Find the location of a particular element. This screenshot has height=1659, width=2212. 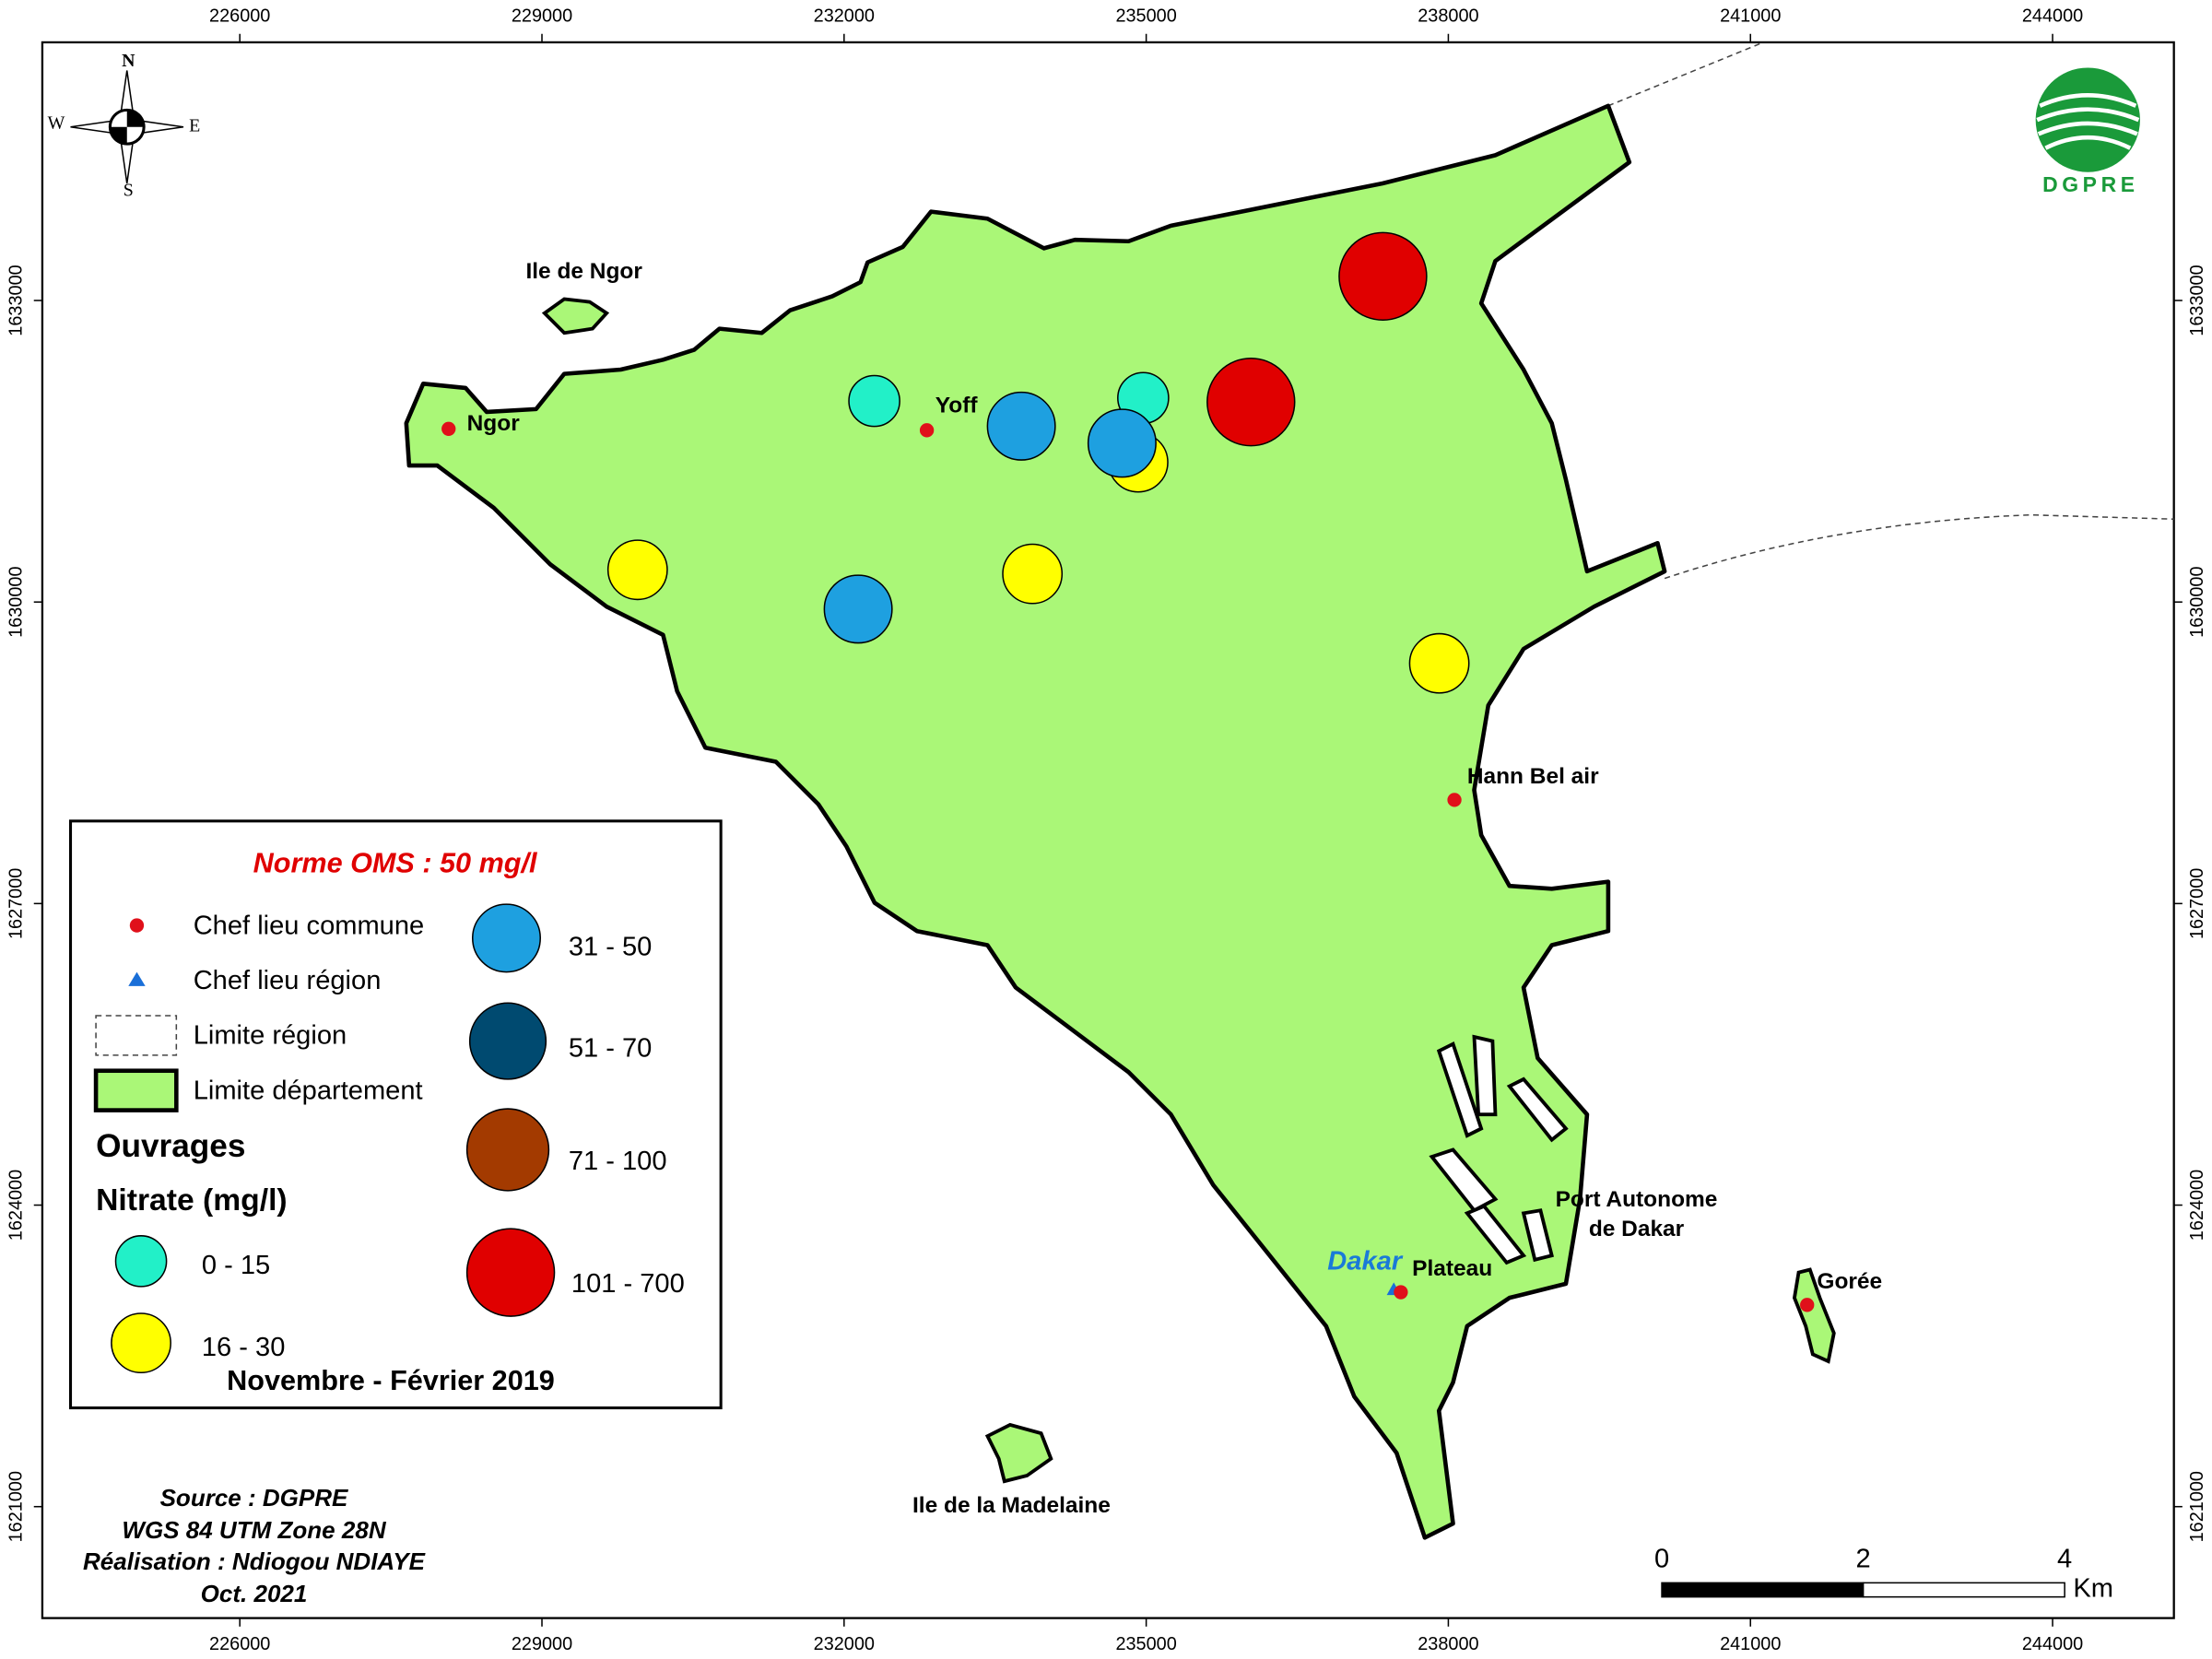

place-label: Ile de la Madelaine is located at coordinates (1011, 1505).